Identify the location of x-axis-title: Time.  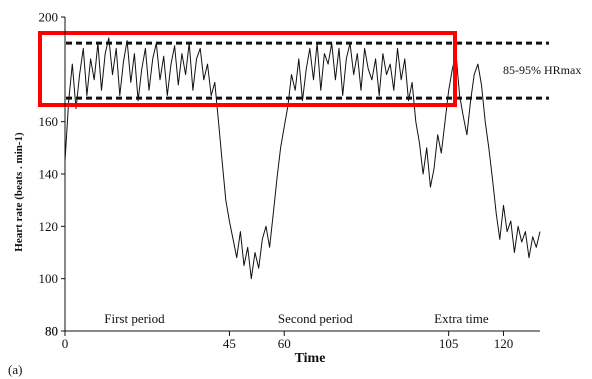
(310, 358).